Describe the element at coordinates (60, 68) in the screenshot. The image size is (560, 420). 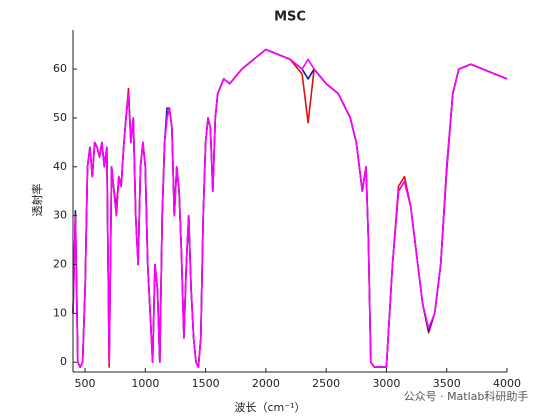
I see `y-tick-label: 60` at that location.